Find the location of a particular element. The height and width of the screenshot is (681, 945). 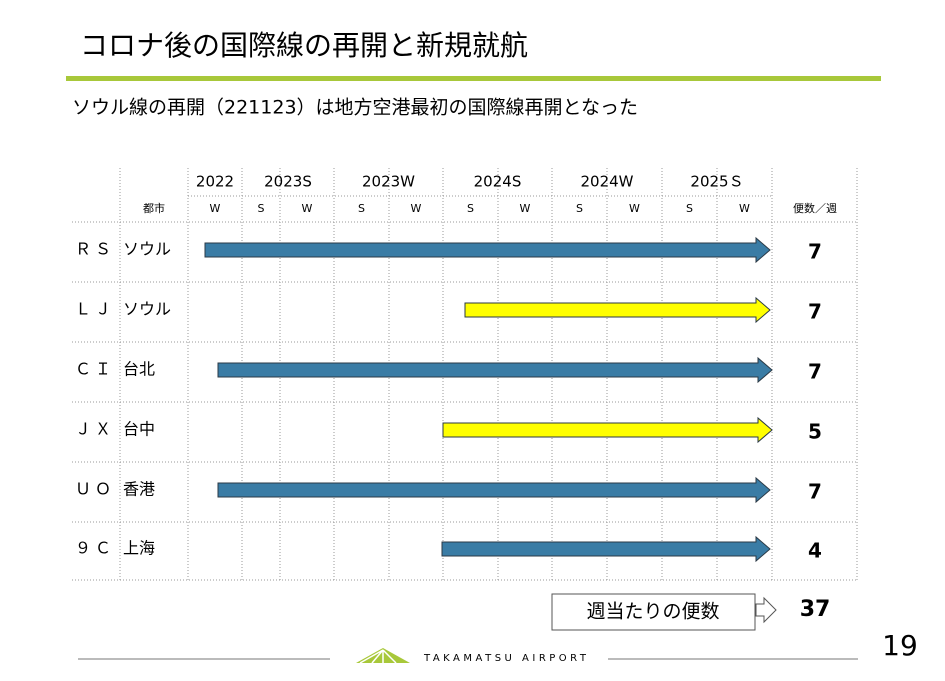

airline-code: ＬＪ is located at coordinates (95, 309).